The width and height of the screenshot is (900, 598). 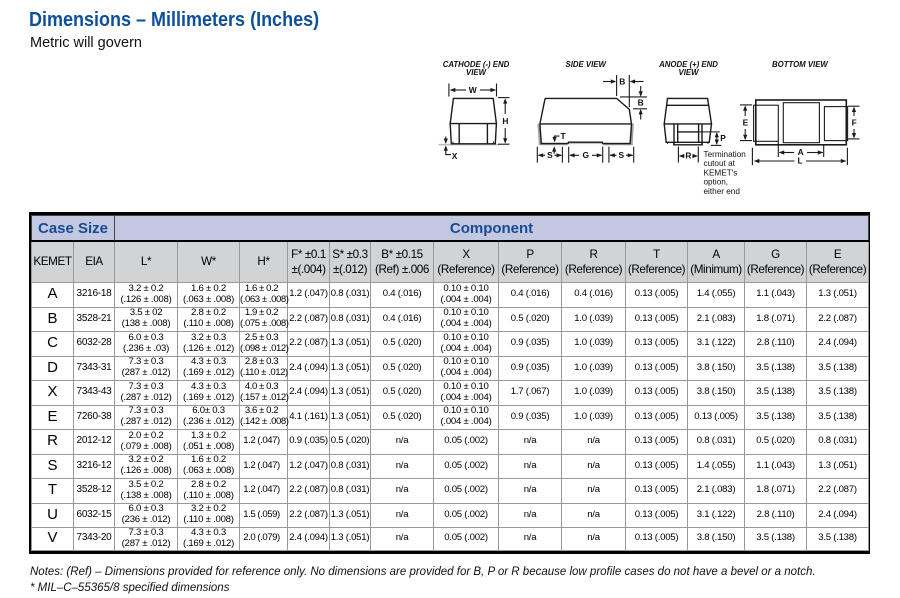 What do you see at coordinates (585, 155) in the screenshot?
I see `svg-text: G` at bounding box center [585, 155].